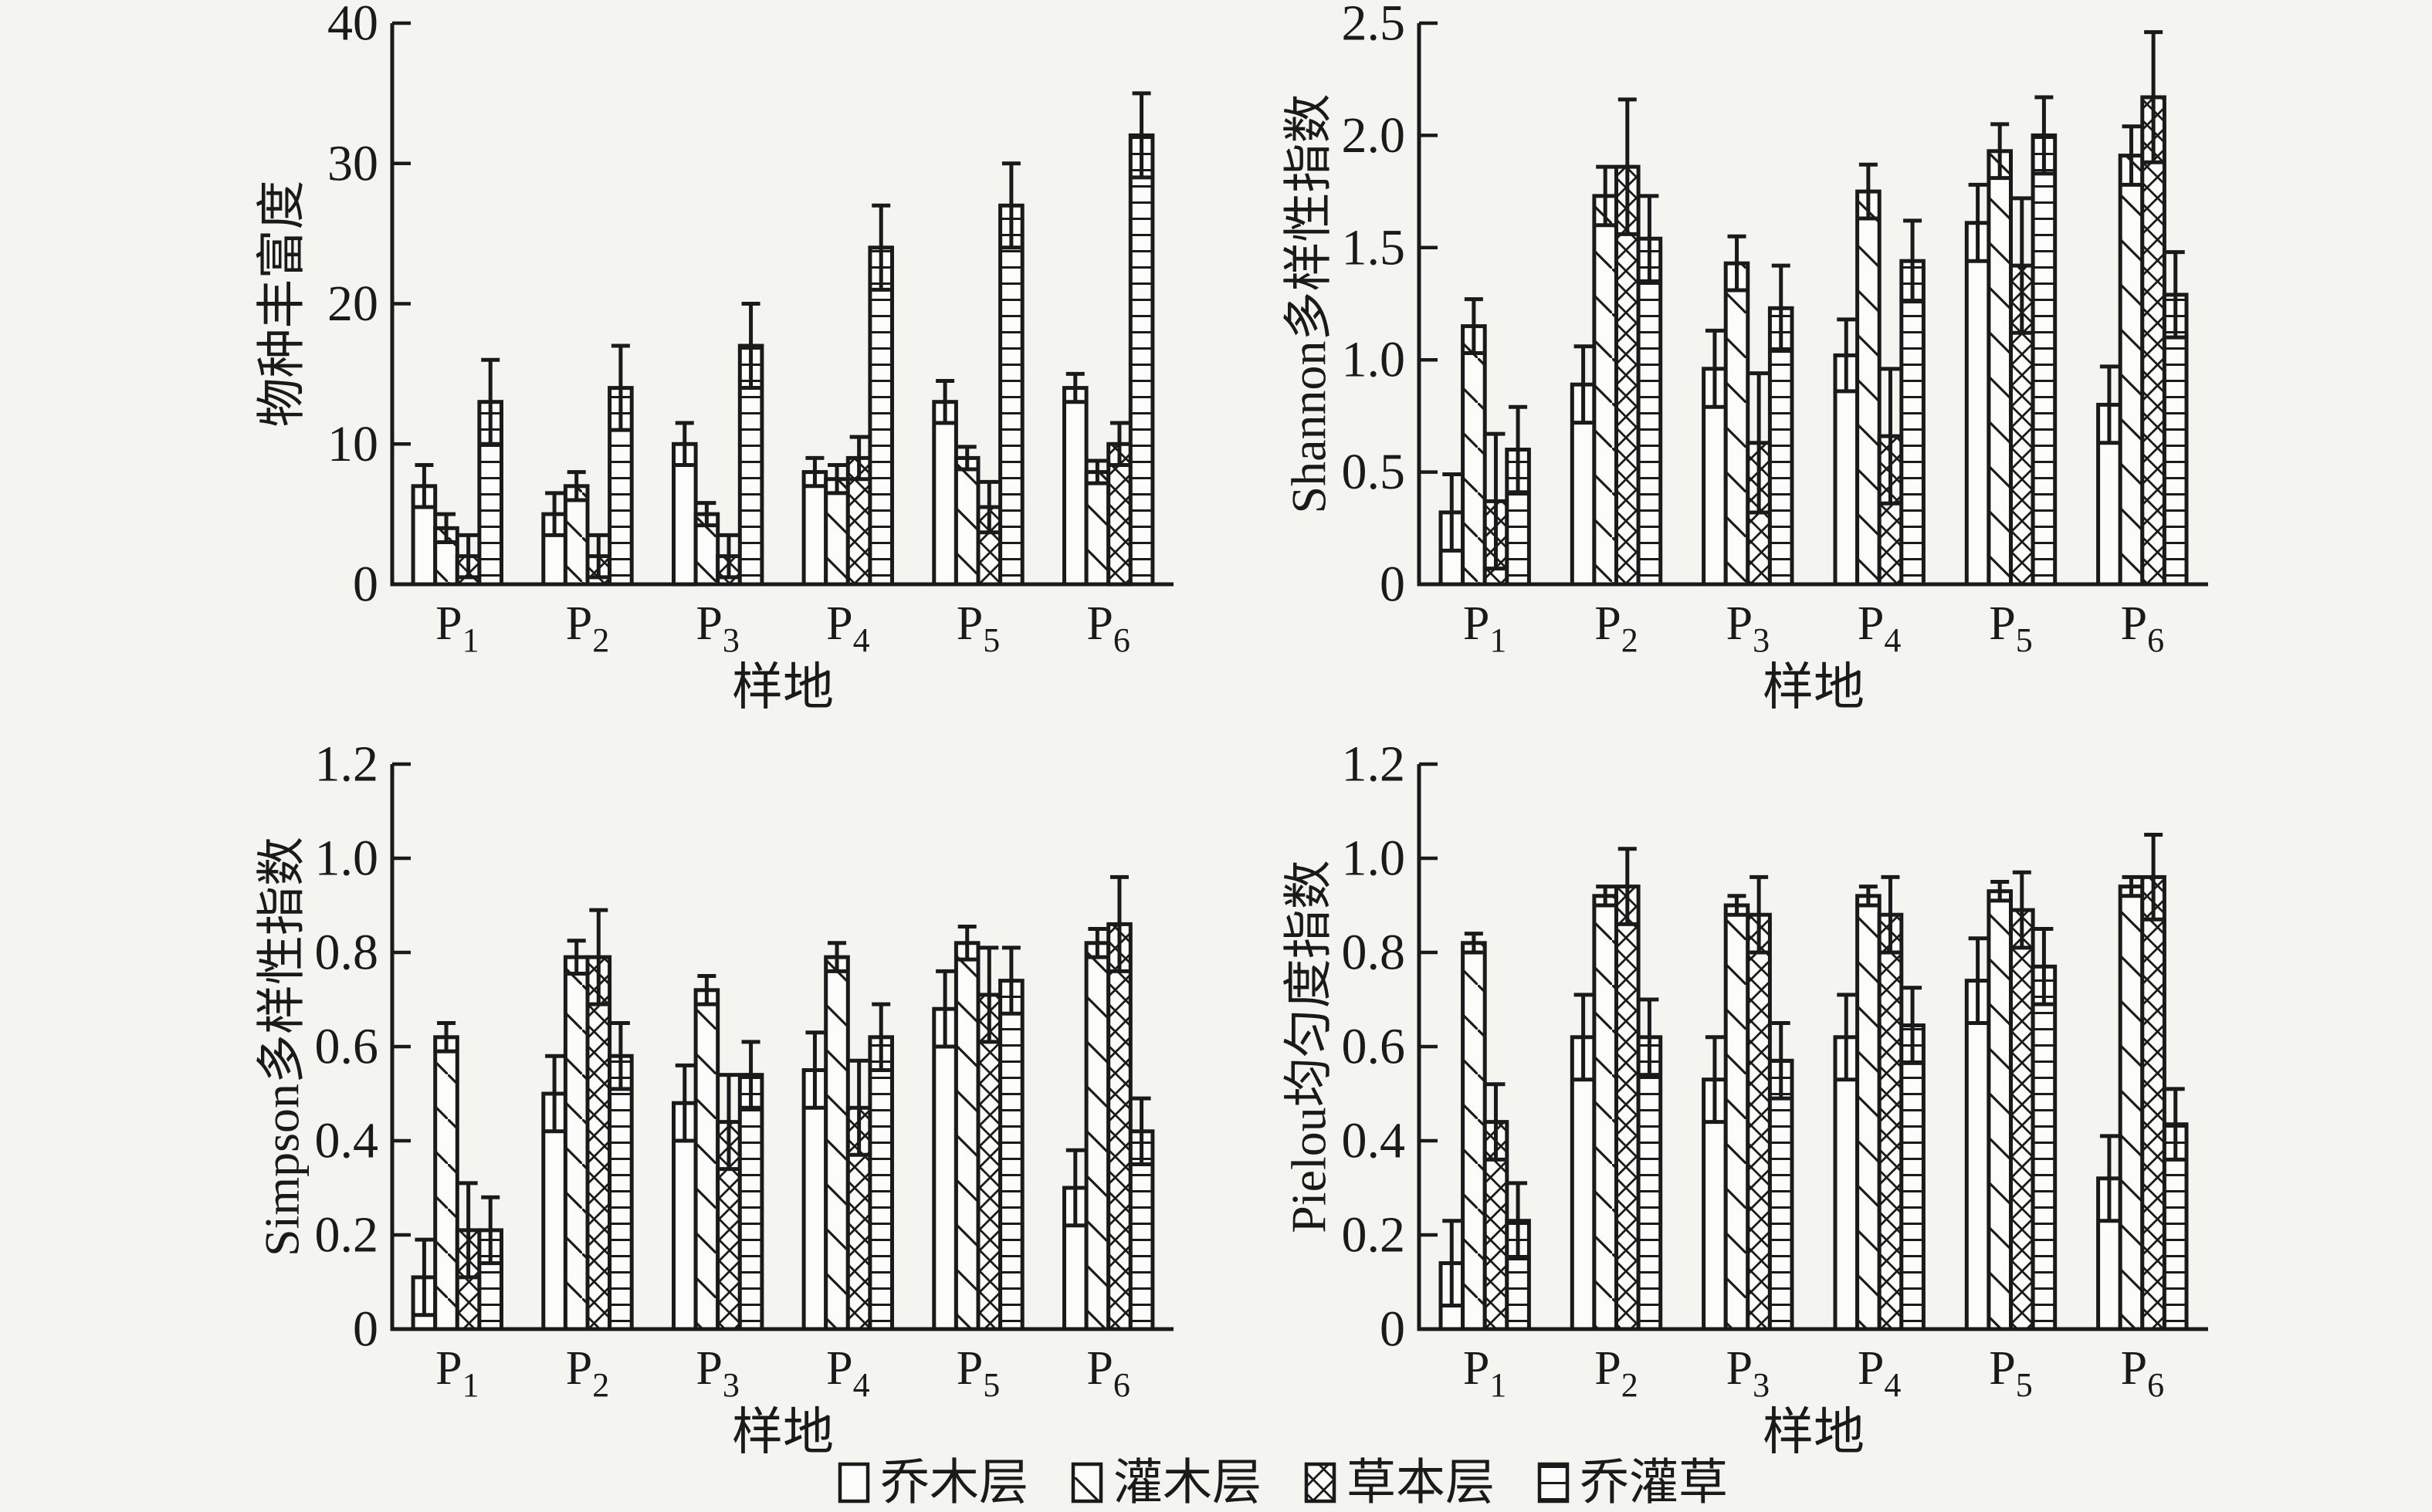 This screenshot has height=1512, width=2432. Describe the element at coordinates (347, 1235) in the screenshot. I see `y-tick-label: 0.2` at that location.